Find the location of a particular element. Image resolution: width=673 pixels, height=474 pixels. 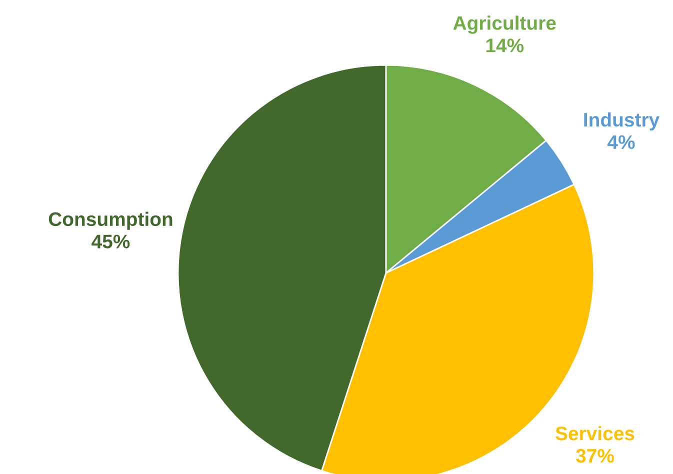

slice-label: Consumption is located at coordinates (110, 221).